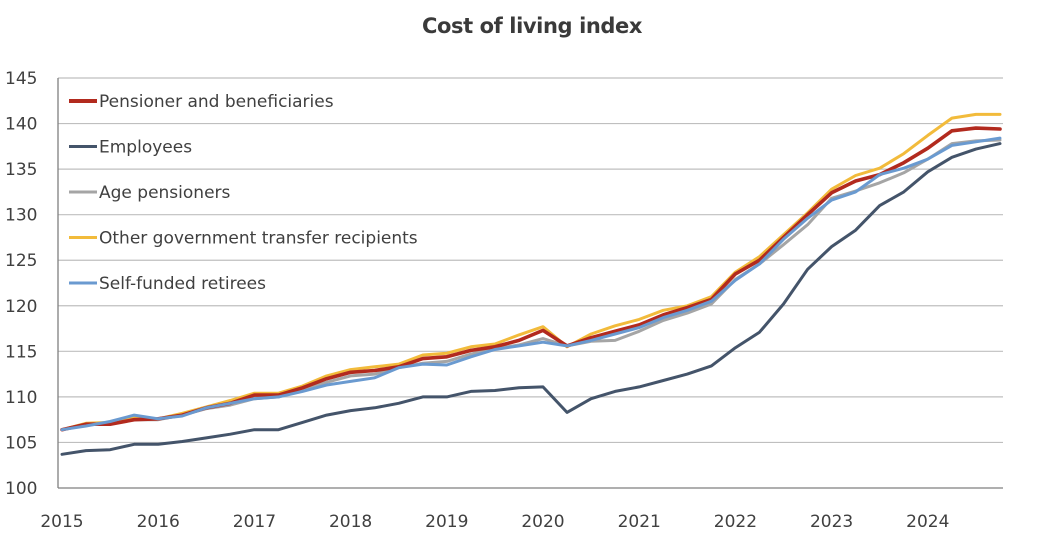 This screenshot has height=555, width=1064. What do you see at coordinates (532, 26) in the screenshot?
I see `chart-title: Cost of living index` at bounding box center [532, 26].